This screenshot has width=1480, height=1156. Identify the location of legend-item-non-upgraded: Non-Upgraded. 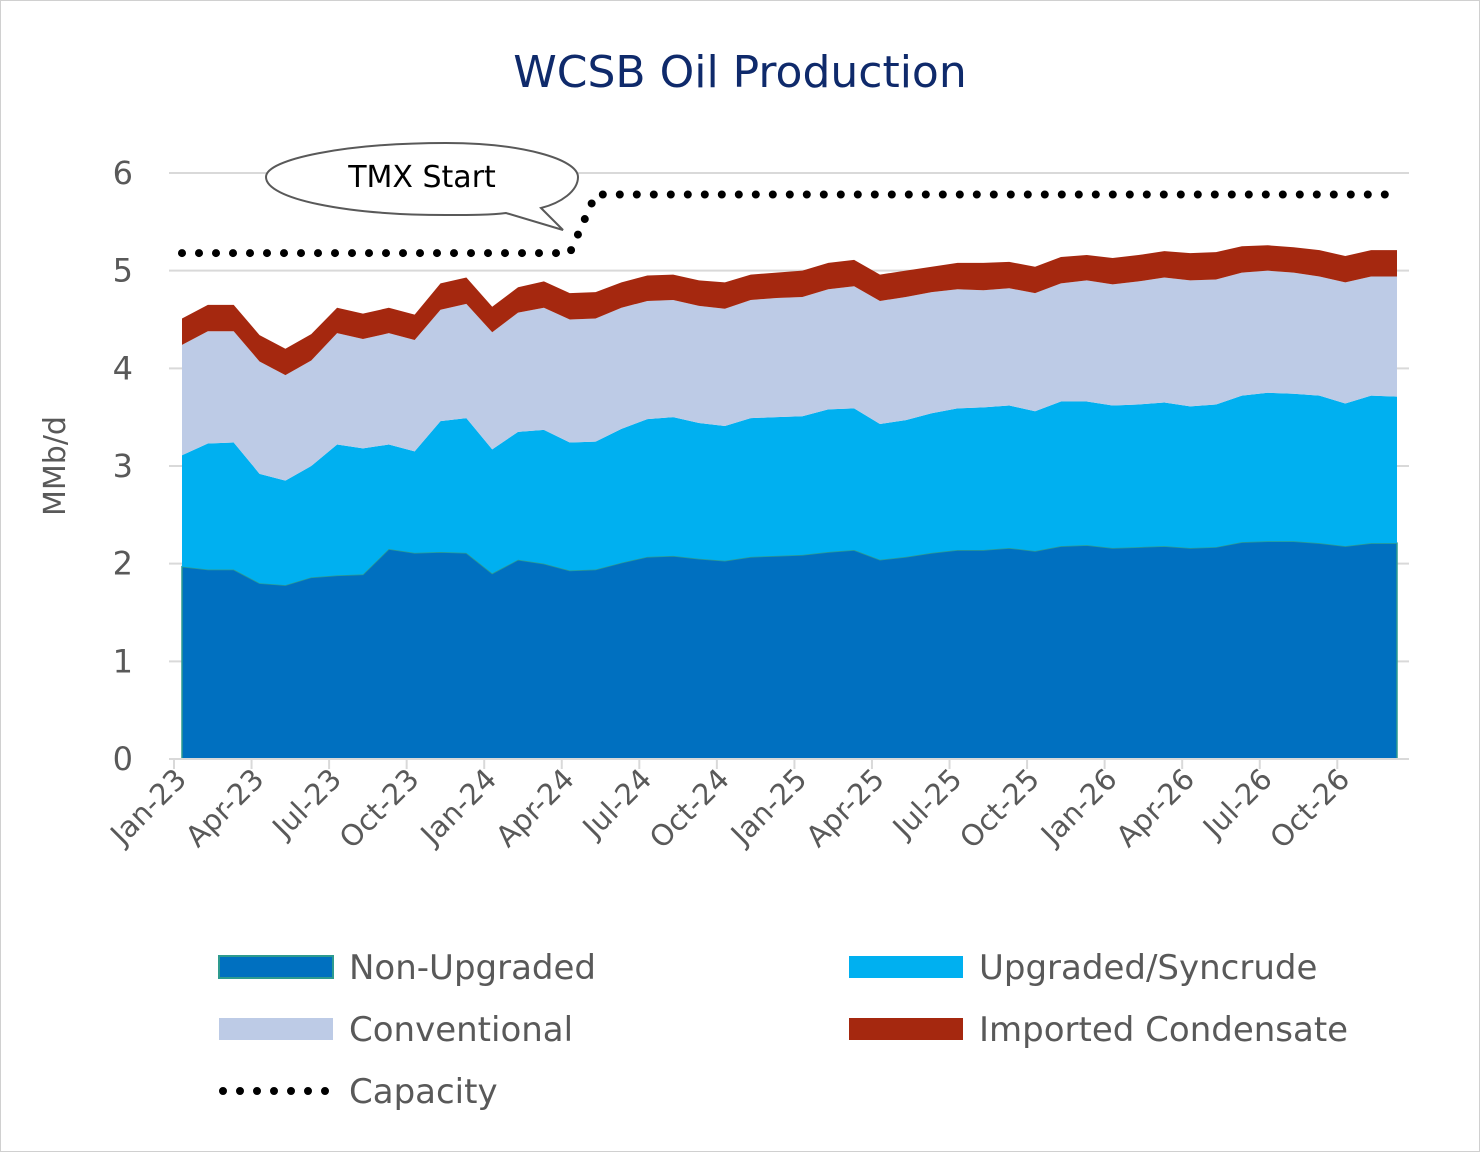
(407, 968).